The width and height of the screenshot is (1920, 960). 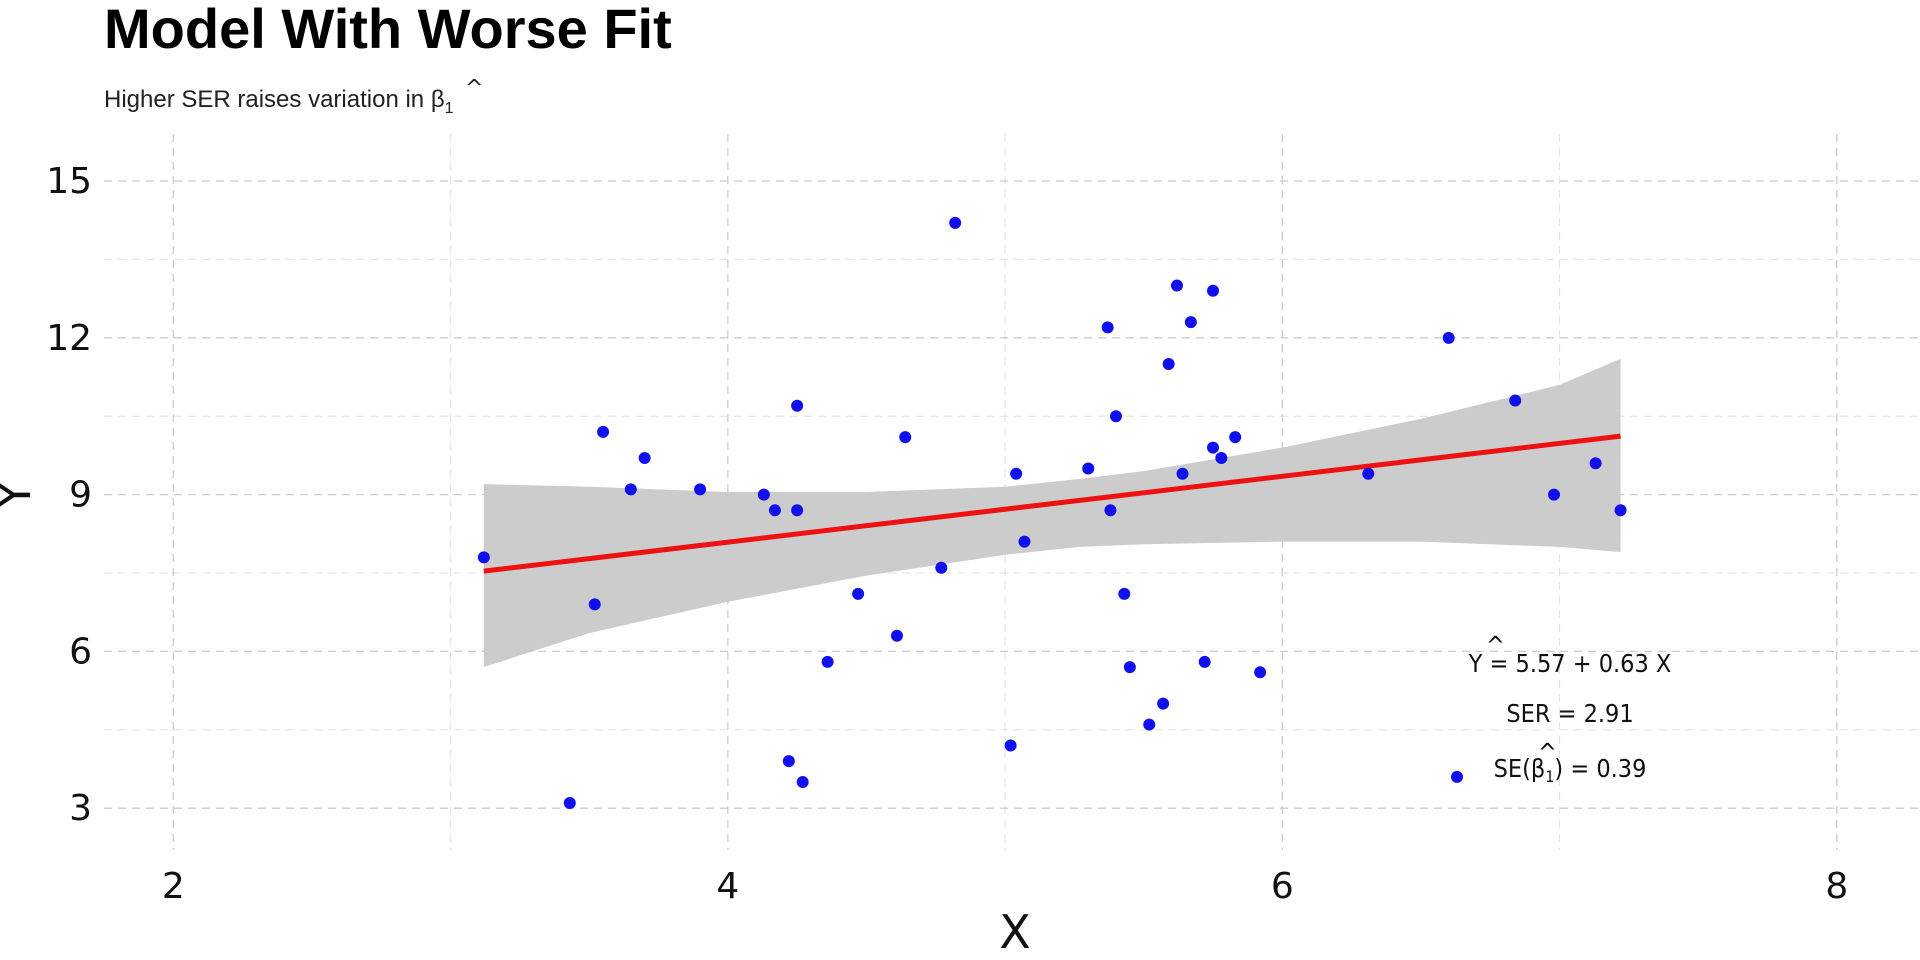 I want to click on ser-annotation: SER = 2.91, so click(x=1569, y=713).